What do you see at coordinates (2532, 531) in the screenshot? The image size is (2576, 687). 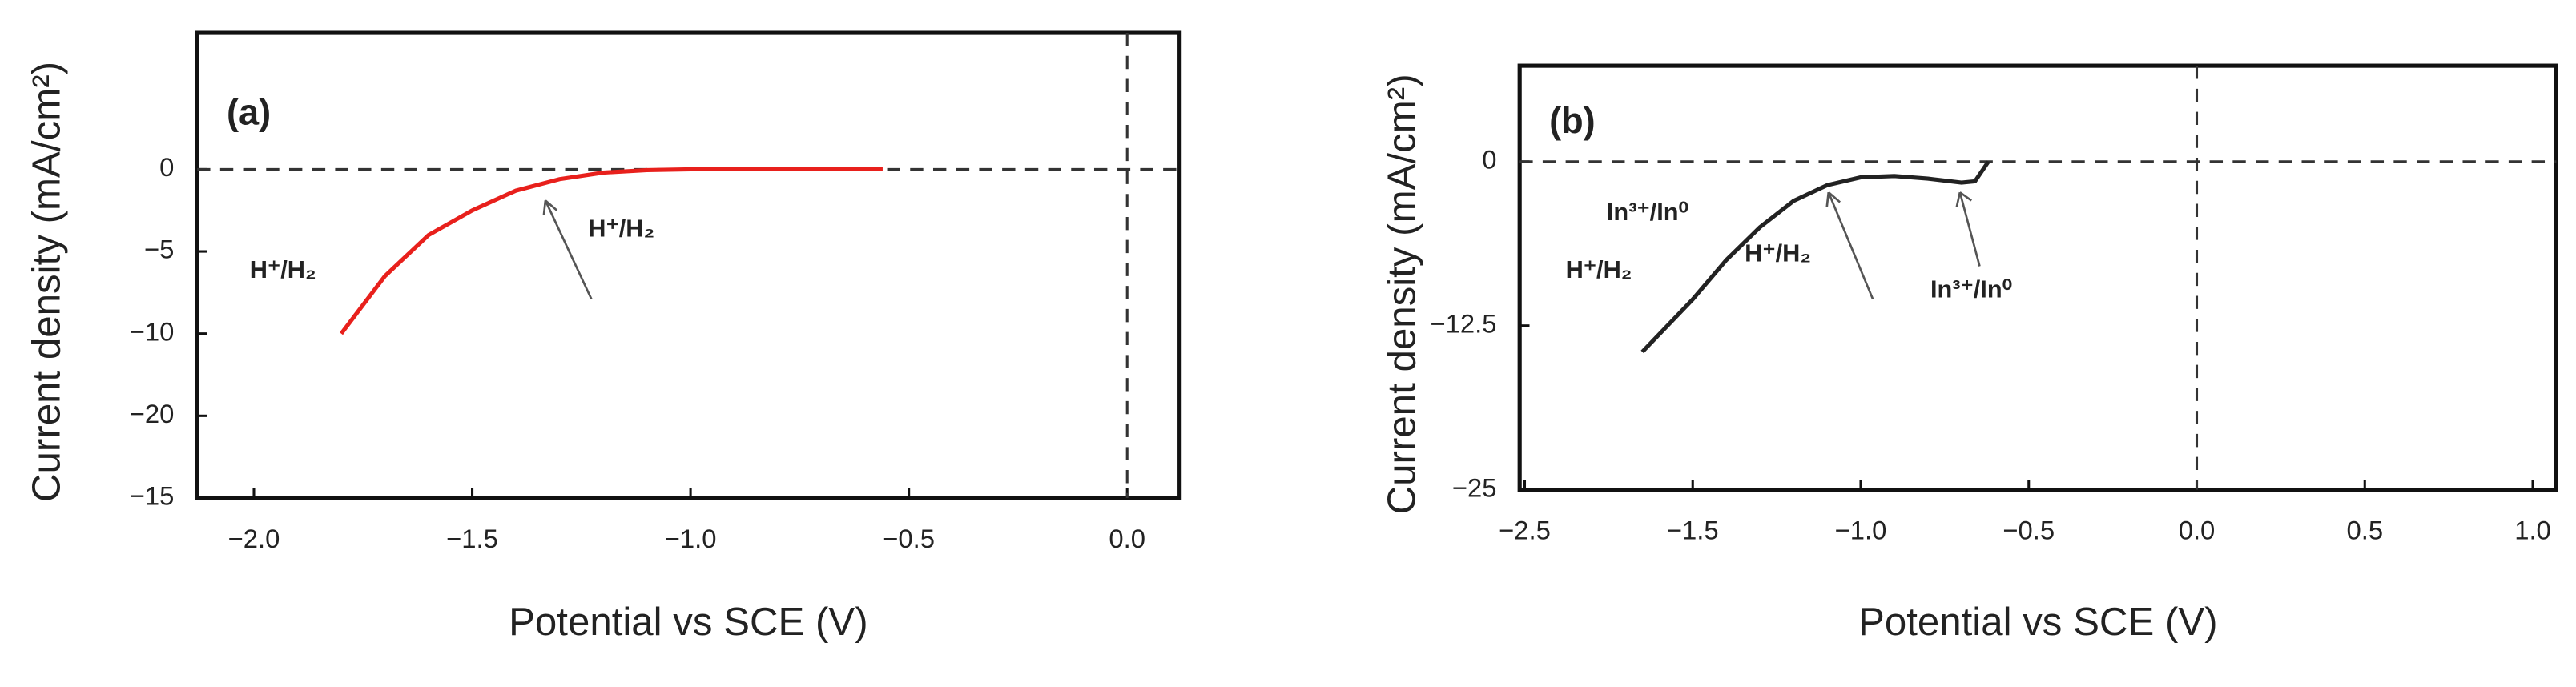 I see `x-tick-label: 1.0` at bounding box center [2532, 531].